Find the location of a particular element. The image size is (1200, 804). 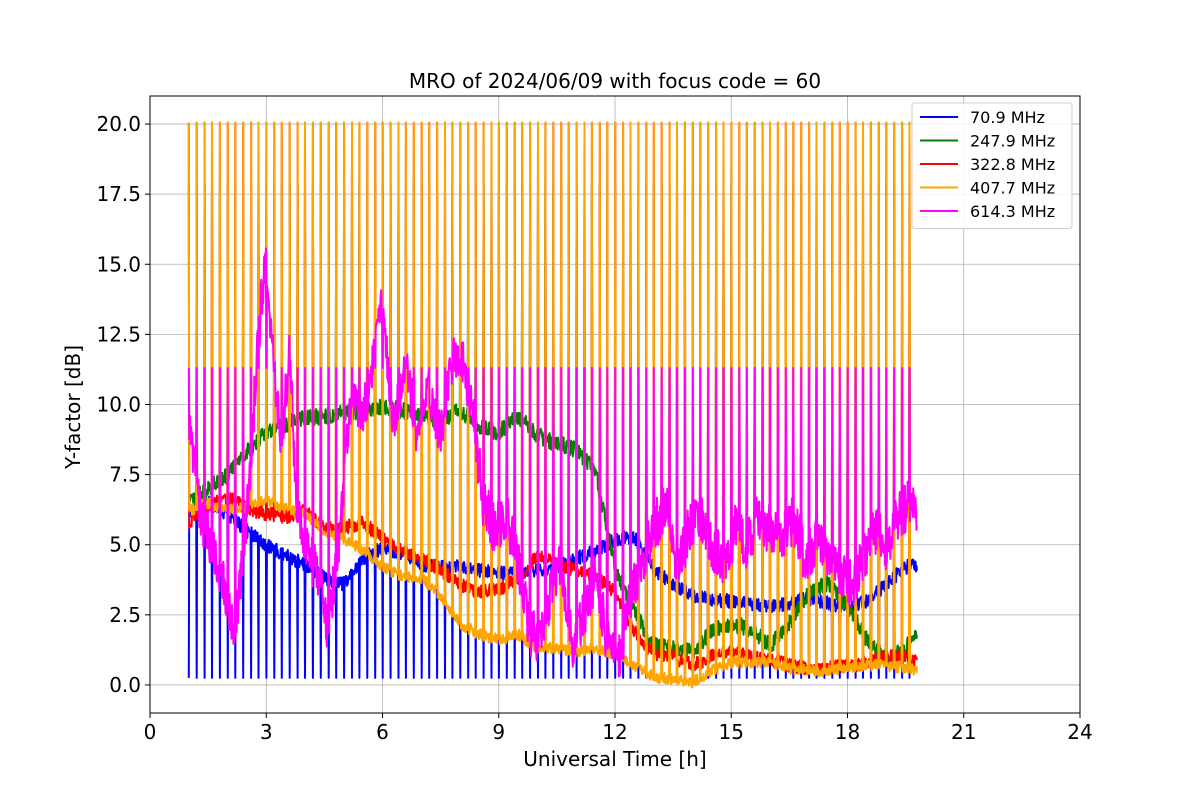

y-tick-label: 2.5 is located at coordinates (125, 615).